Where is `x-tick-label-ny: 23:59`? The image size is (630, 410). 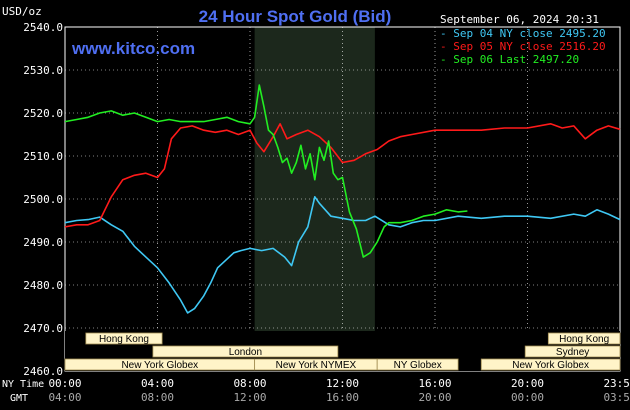 x-tick-label-ny: 23:59 is located at coordinates (616, 383).